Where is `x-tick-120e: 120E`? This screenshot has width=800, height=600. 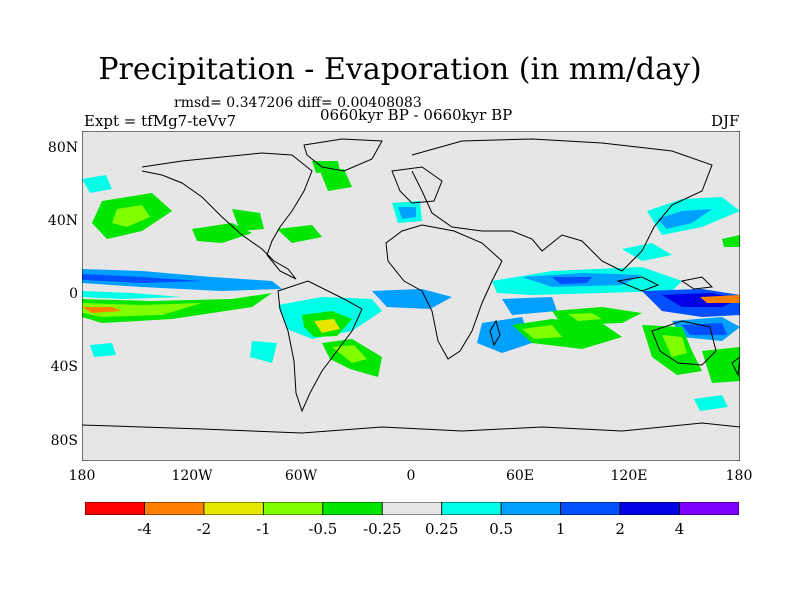
x-tick-120e: 120E is located at coordinates (629, 476).